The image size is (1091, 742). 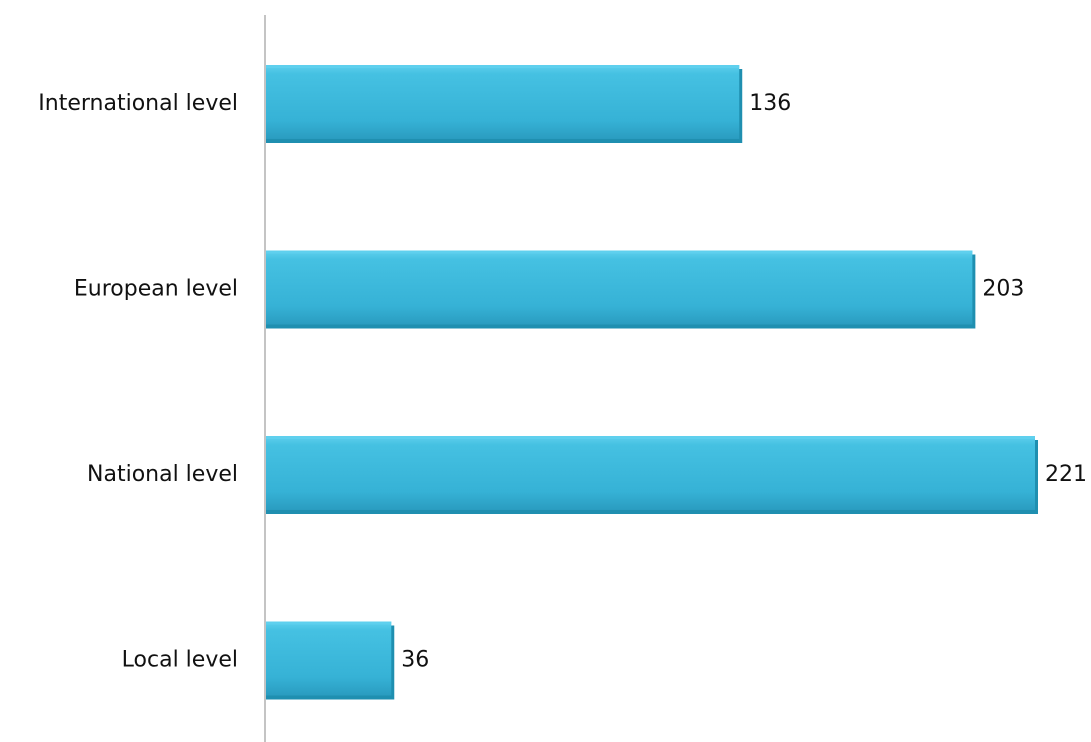 I want to click on data-label: 221, so click(x=1066, y=474).